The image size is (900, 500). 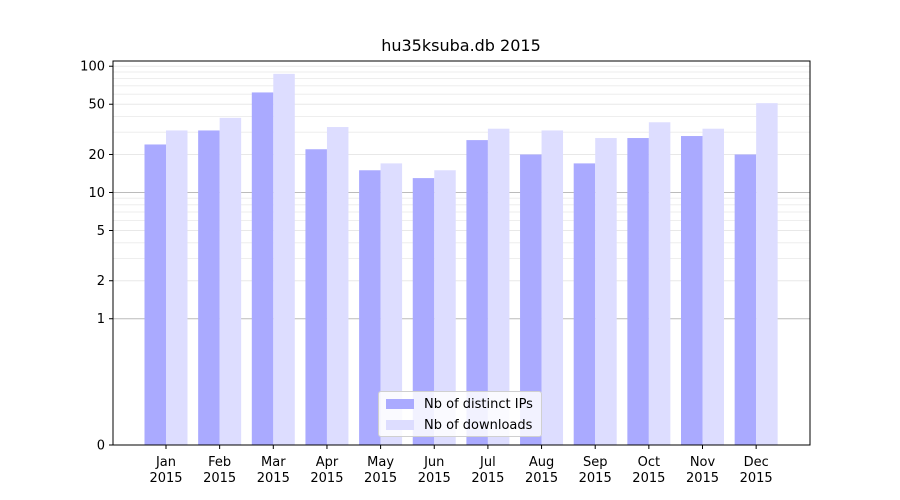 What do you see at coordinates (101, 319) in the screenshot?
I see `y-tick-label: 1` at bounding box center [101, 319].